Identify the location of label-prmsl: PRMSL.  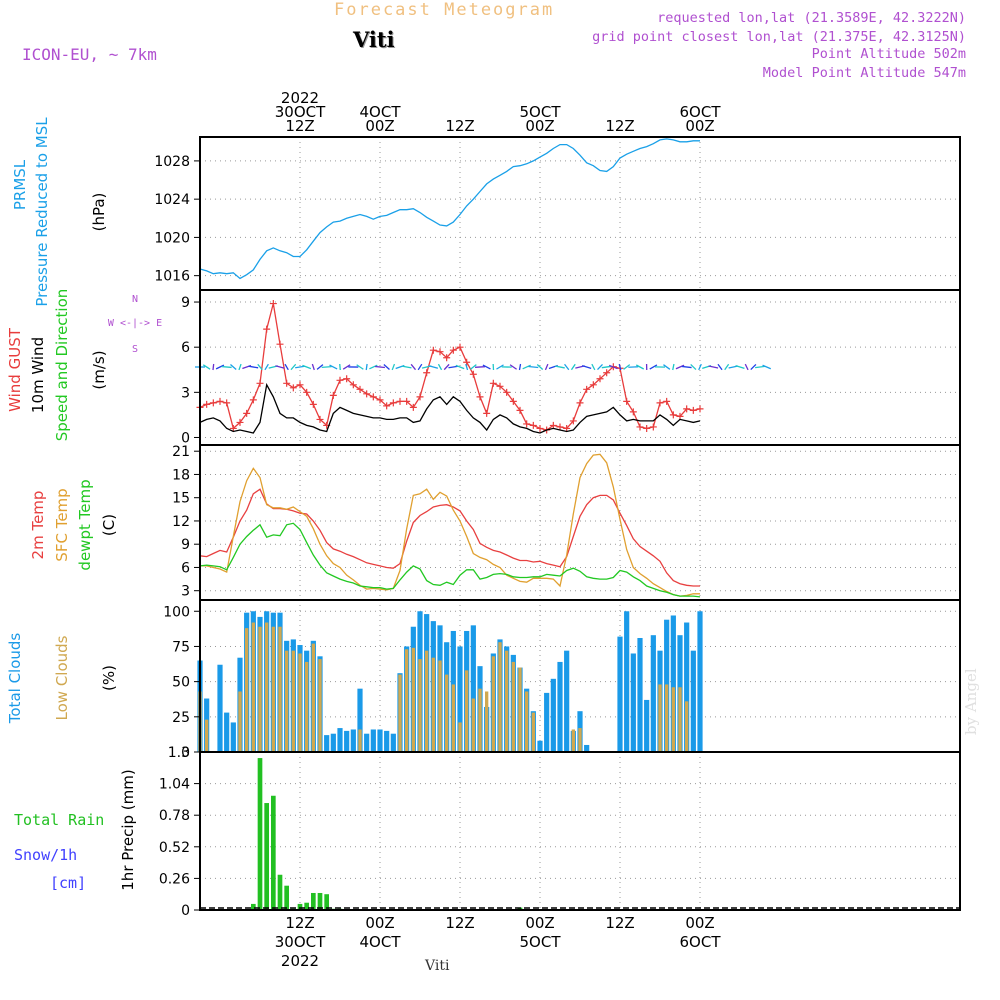
(20, 184).